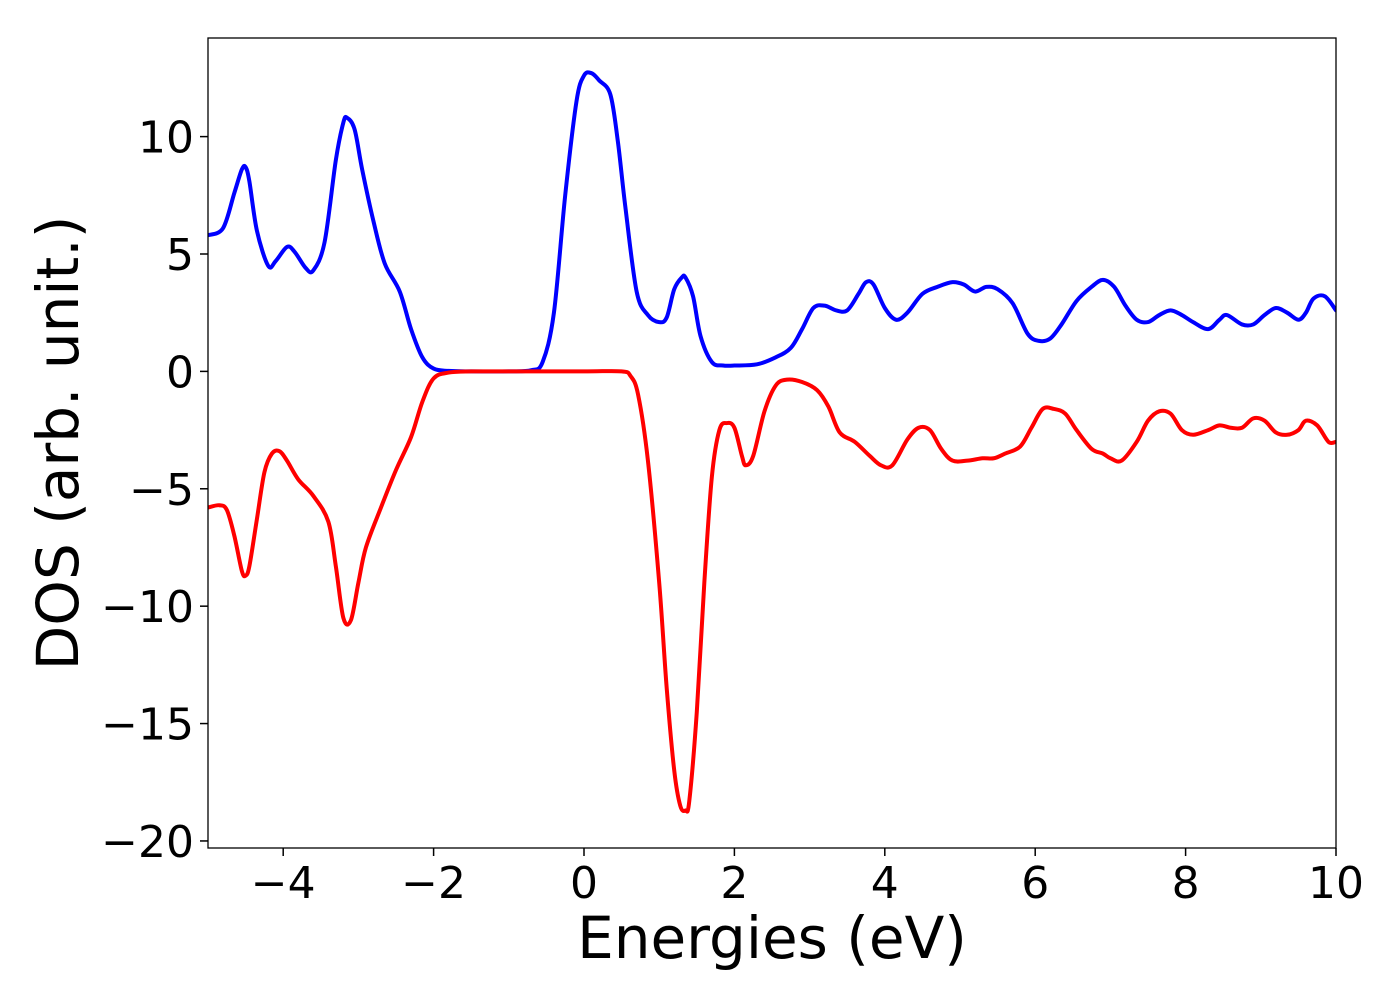  I want to click on y-tick-label: 5, so click(180, 255).